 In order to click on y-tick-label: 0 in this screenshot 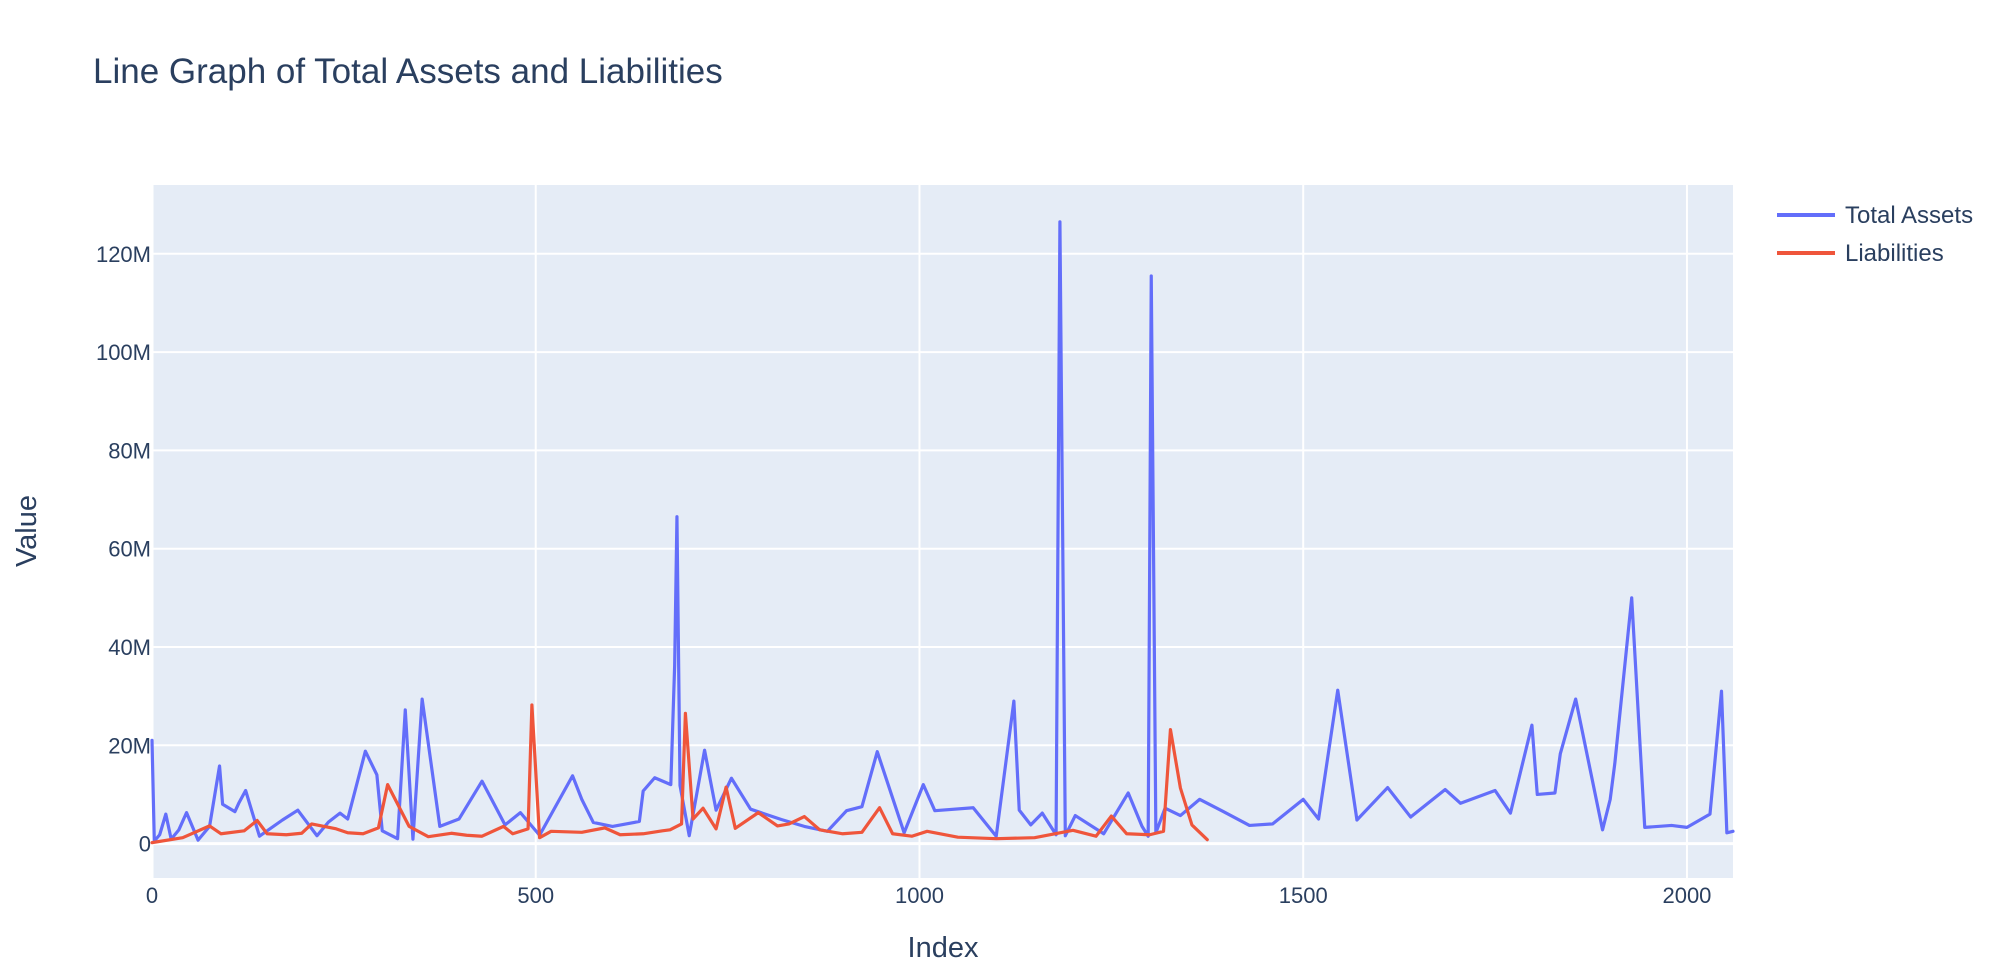, I will do `click(145, 844)`.